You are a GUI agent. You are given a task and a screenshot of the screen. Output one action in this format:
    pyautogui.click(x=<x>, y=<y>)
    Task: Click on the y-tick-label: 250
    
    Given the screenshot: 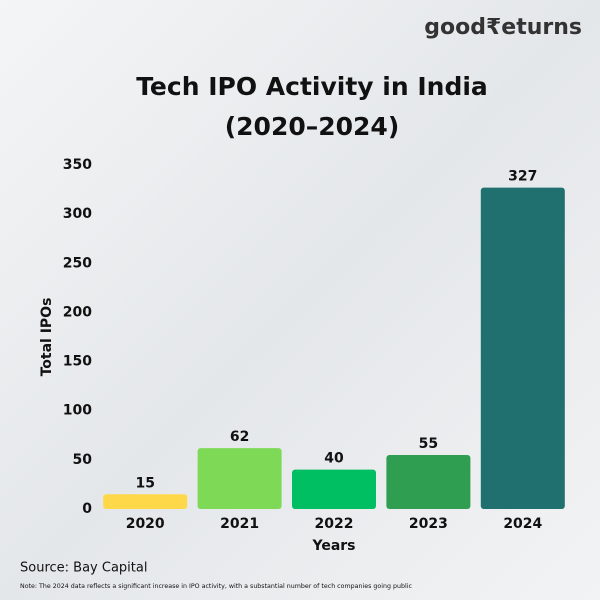 What is the action you would take?
    pyautogui.click(x=77, y=263)
    